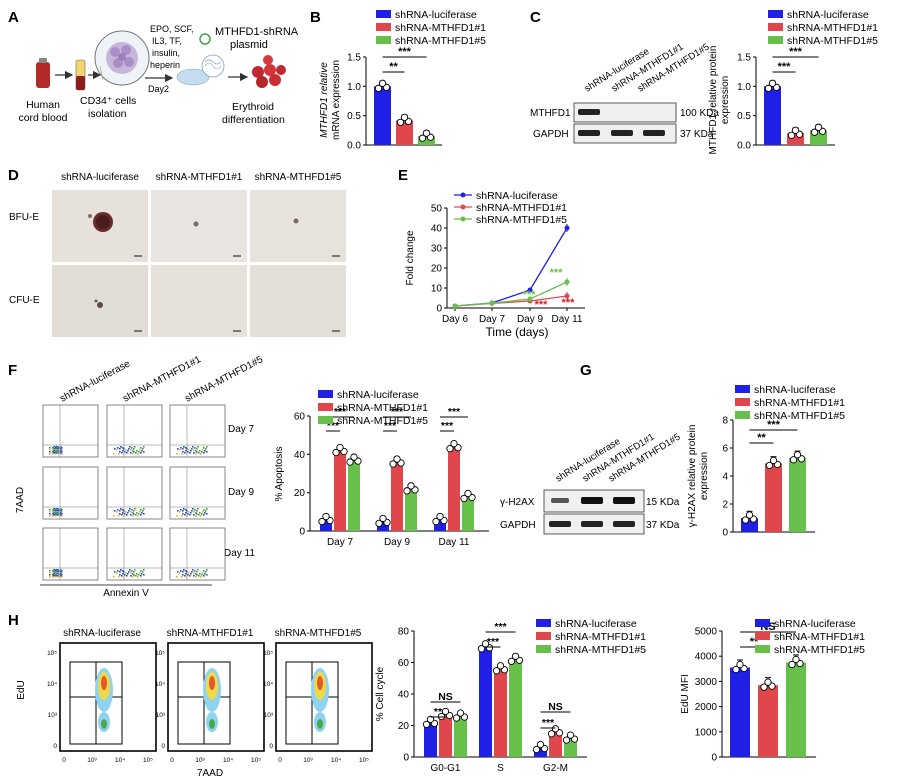 The image size is (900, 780). What do you see at coordinates (795, 390) in the screenshot?
I see `chart-G-legend-label: shRNA-luciferase` at bounding box center [795, 390].